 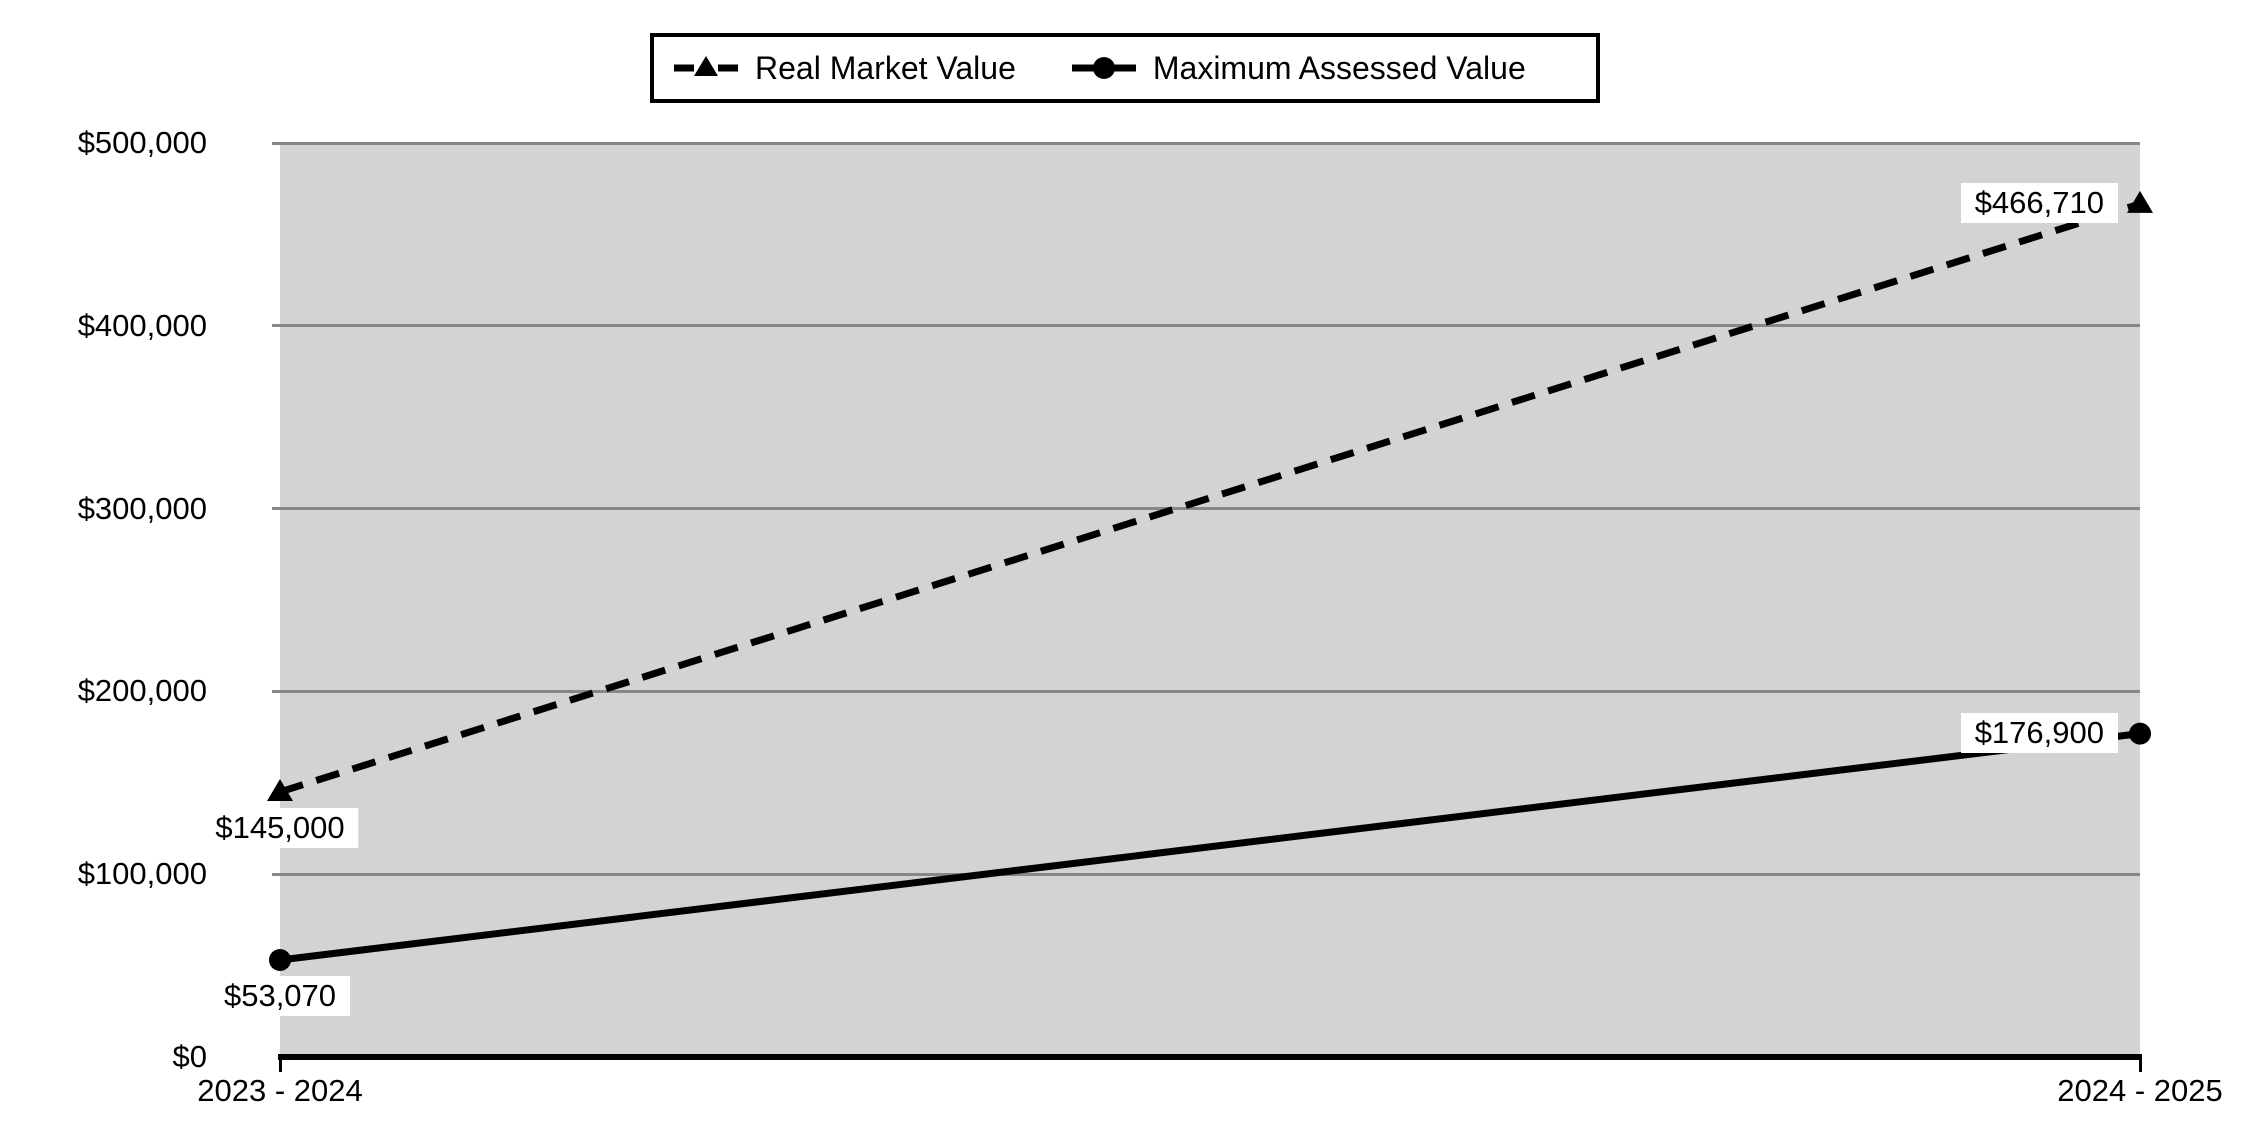 I want to click on maximum-assessed-value-data-label: $176,900, so click(x=2039, y=732).